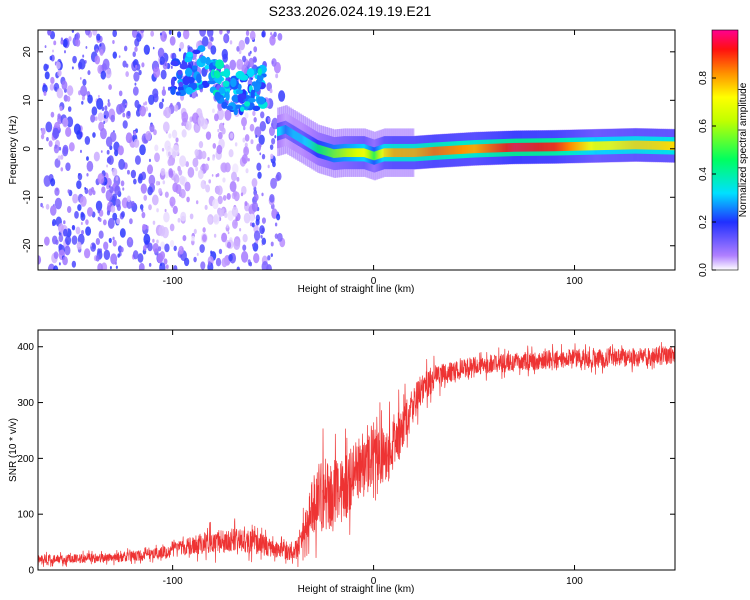 The width and height of the screenshot is (750, 600). I want to click on snr-x-tick-label: -100, so click(173, 581).